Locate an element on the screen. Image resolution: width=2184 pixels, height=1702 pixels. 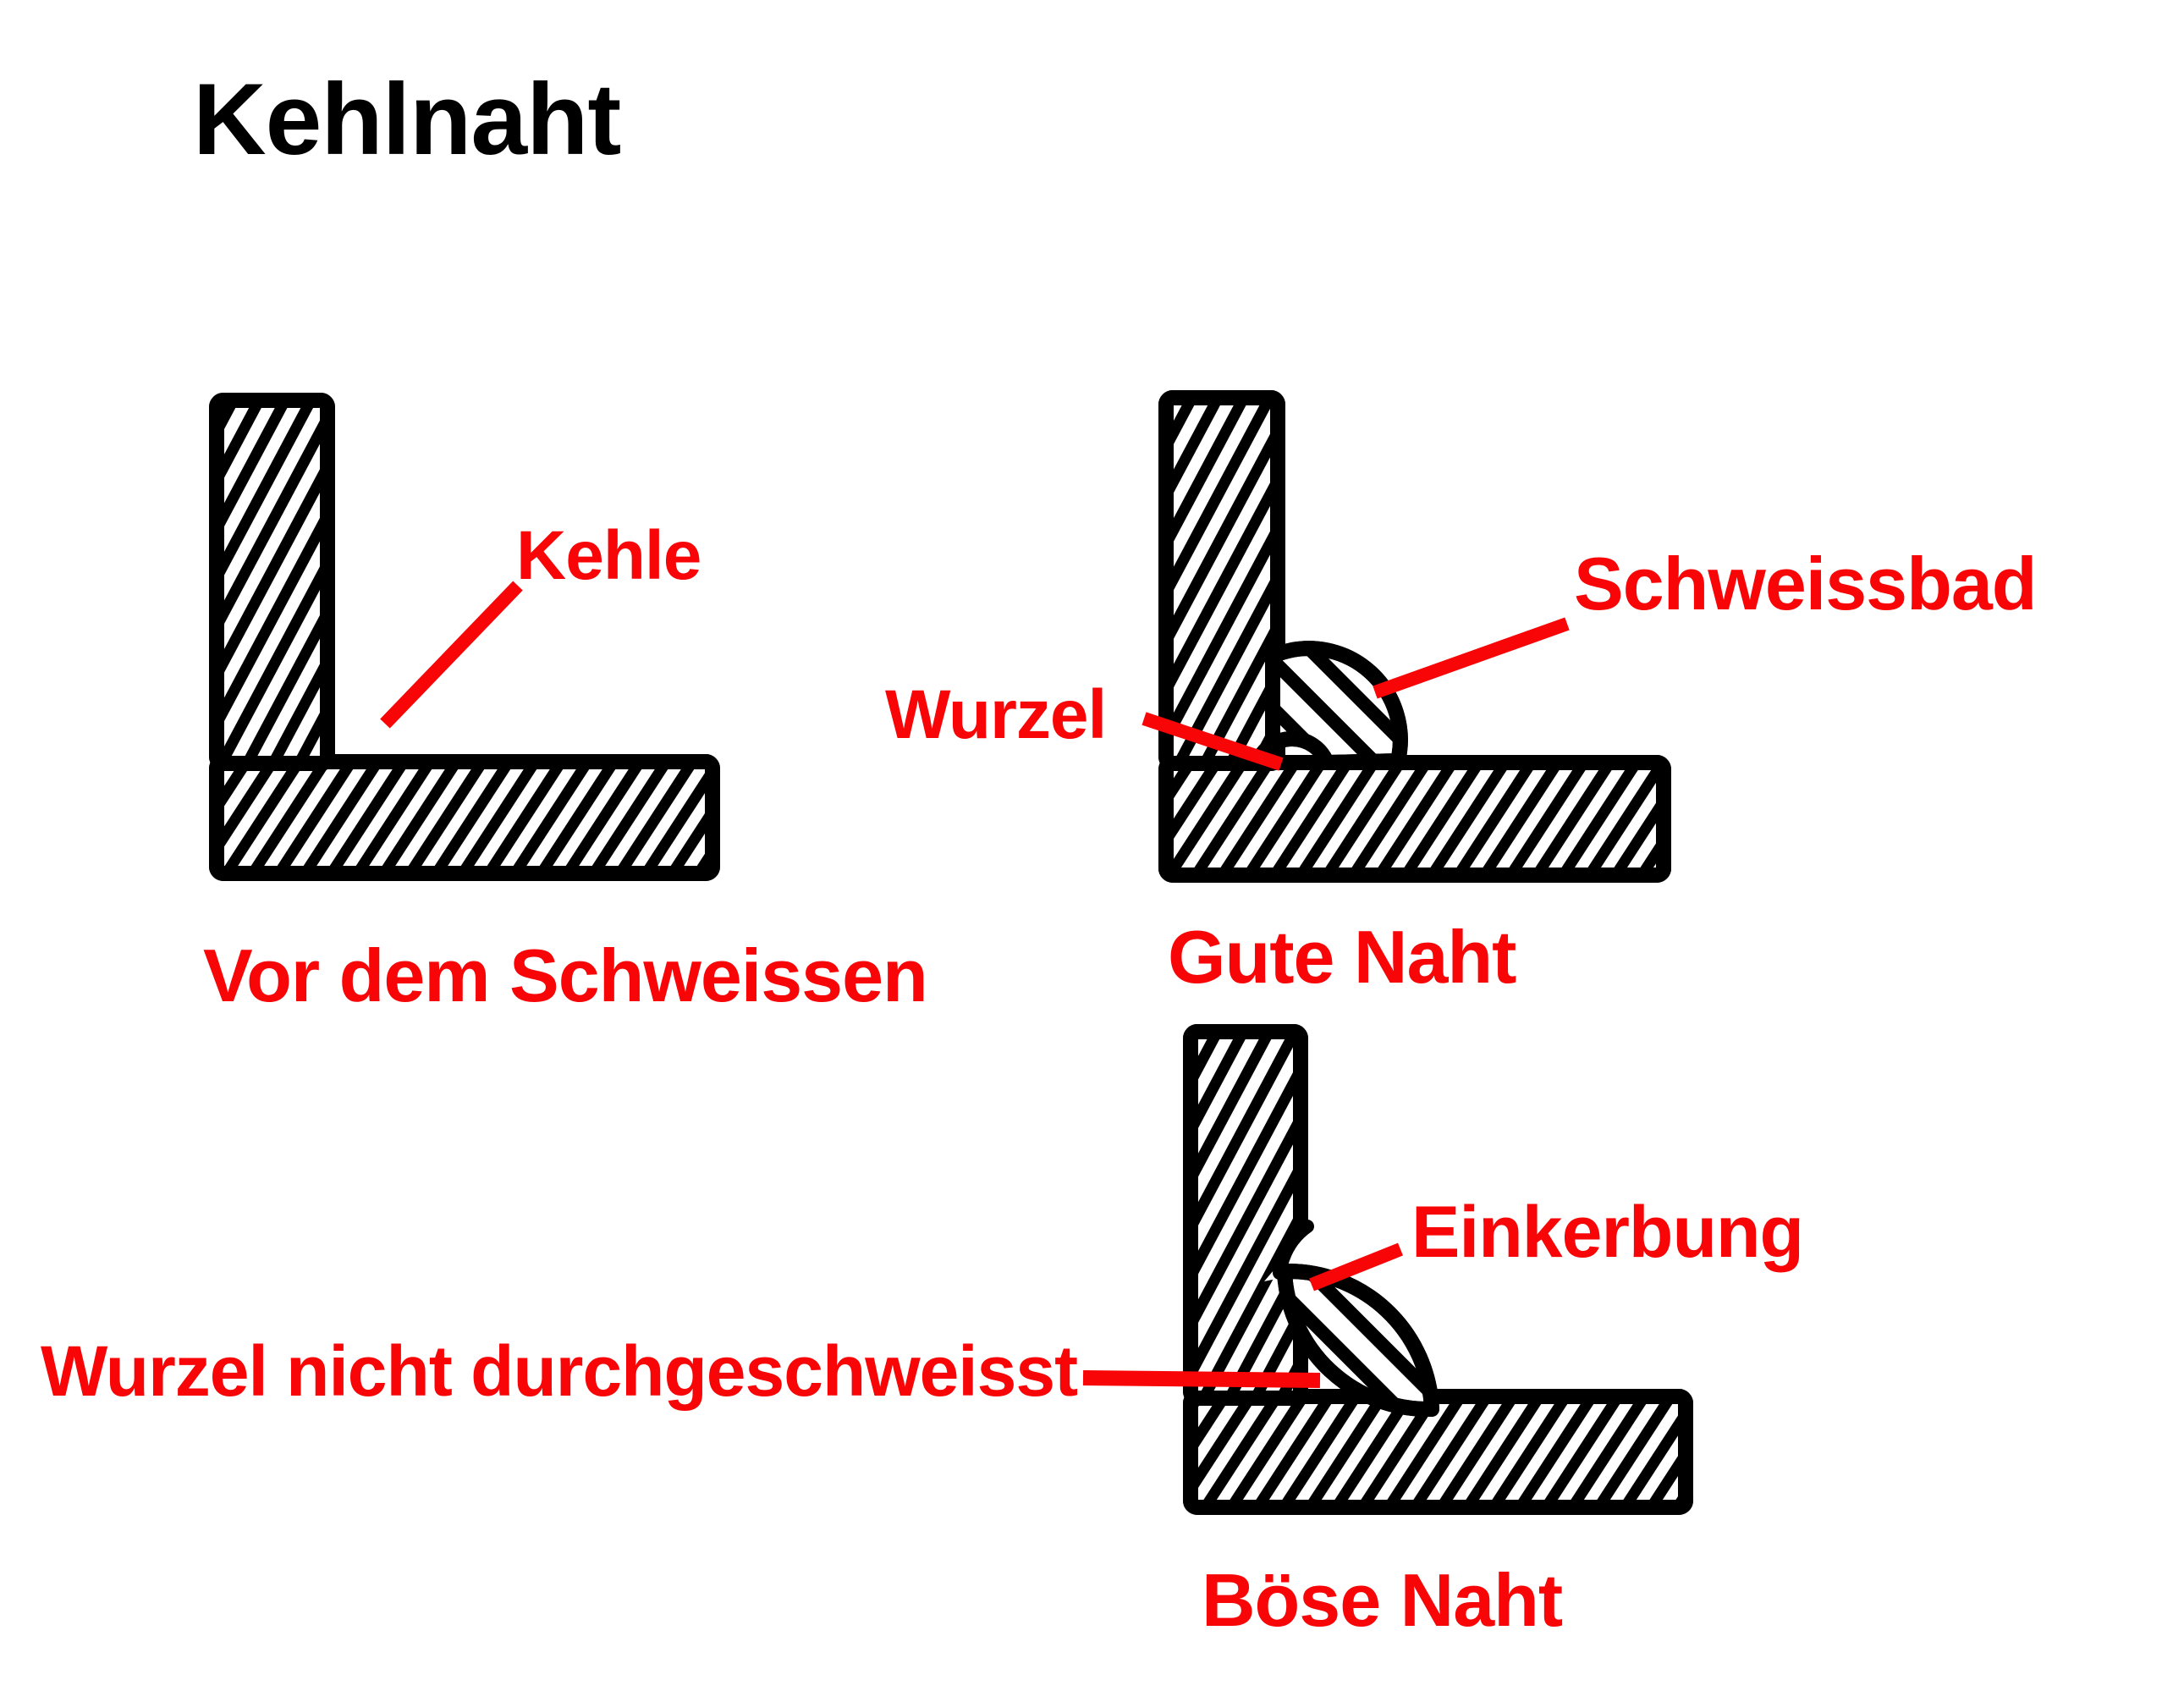
figure-before-welding is located at coordinates (464, 637).